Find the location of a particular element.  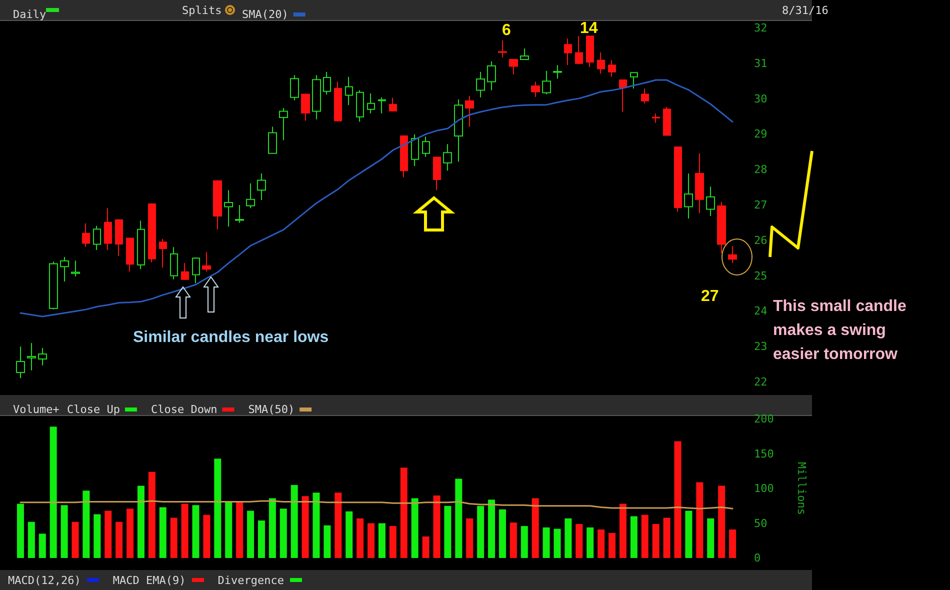

y-tick-label: 150 is located at coordinates (764, 453).